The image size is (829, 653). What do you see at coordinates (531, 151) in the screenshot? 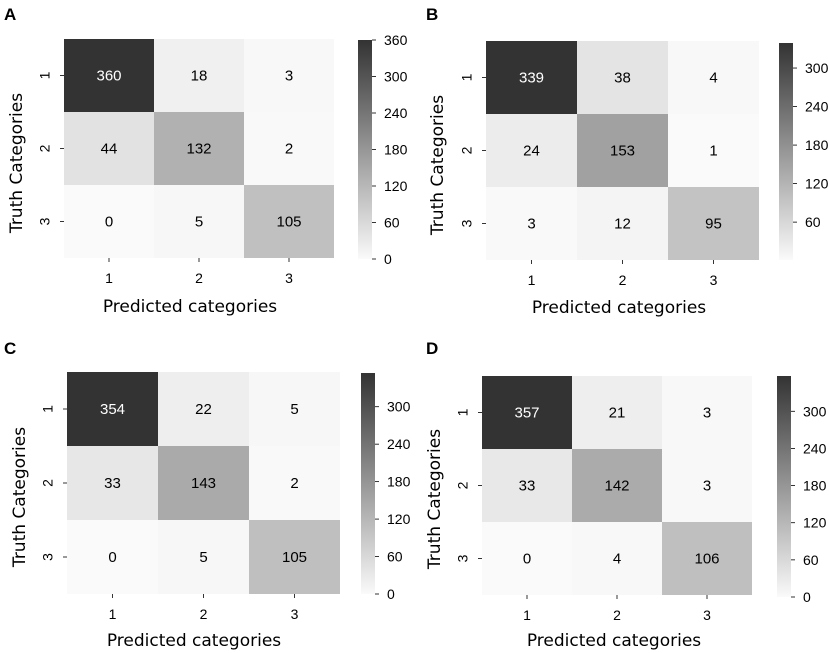
I see `cell-value-label: 24` at bounding box center [531, 151].